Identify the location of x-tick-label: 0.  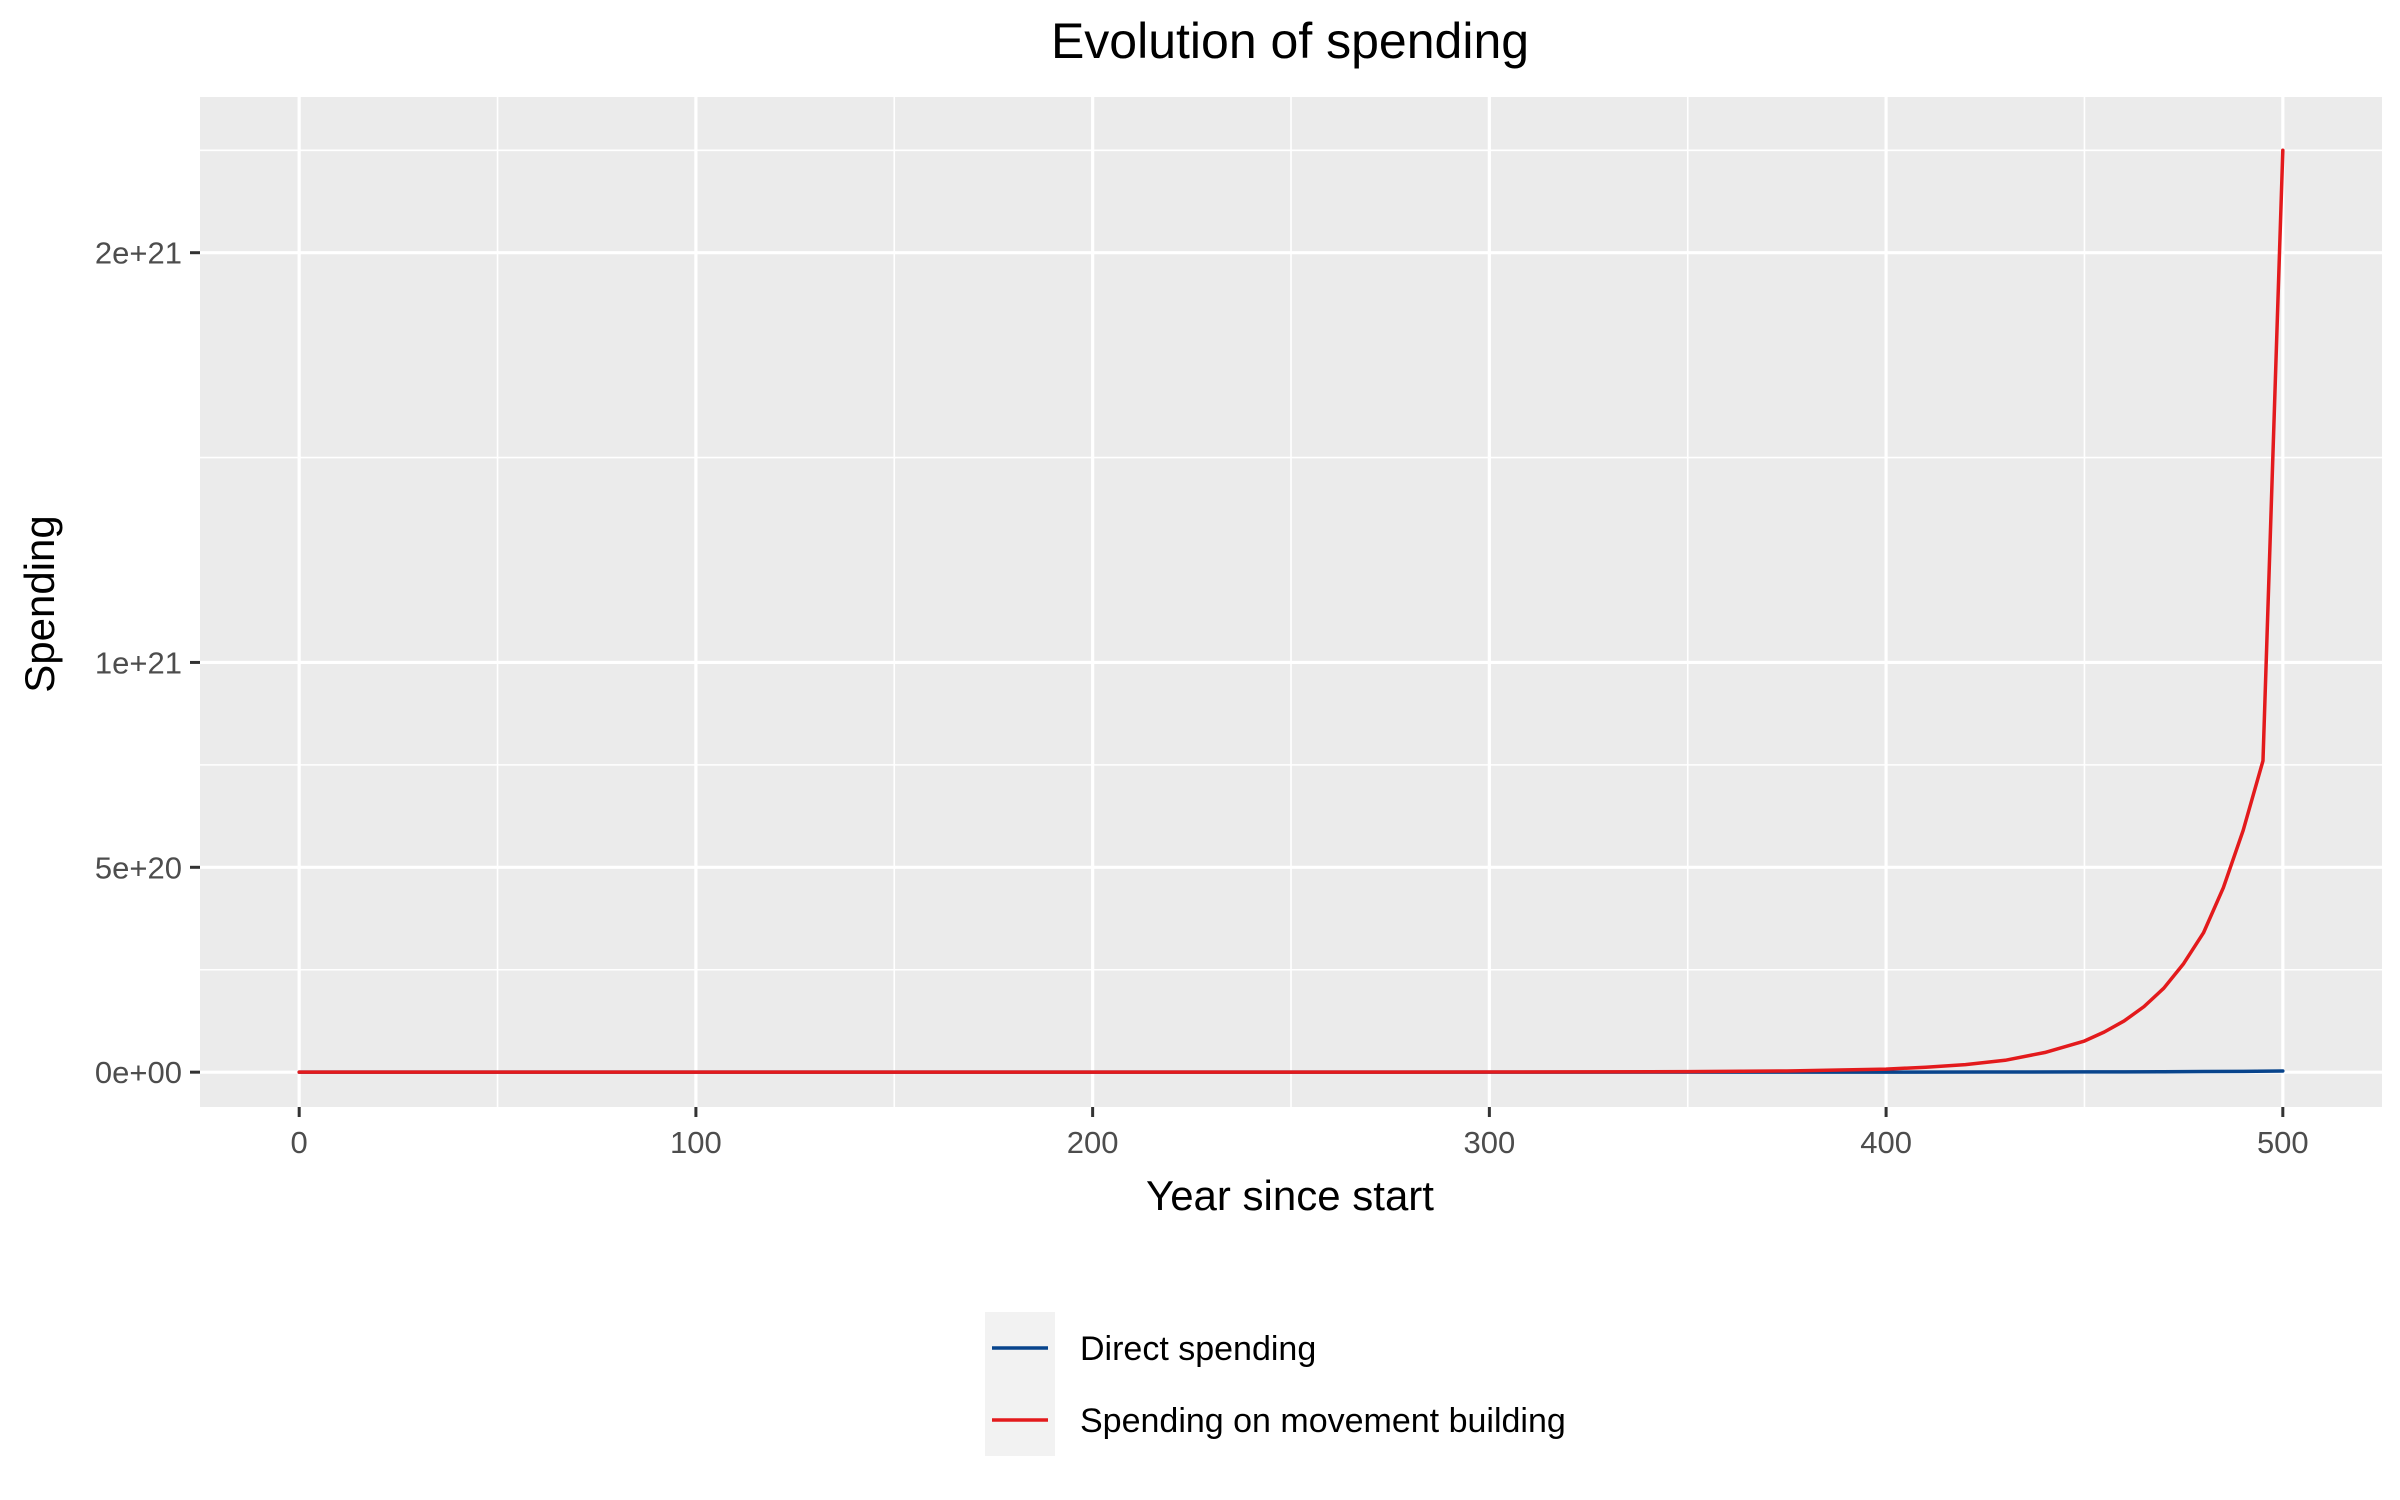
(299, 1142).